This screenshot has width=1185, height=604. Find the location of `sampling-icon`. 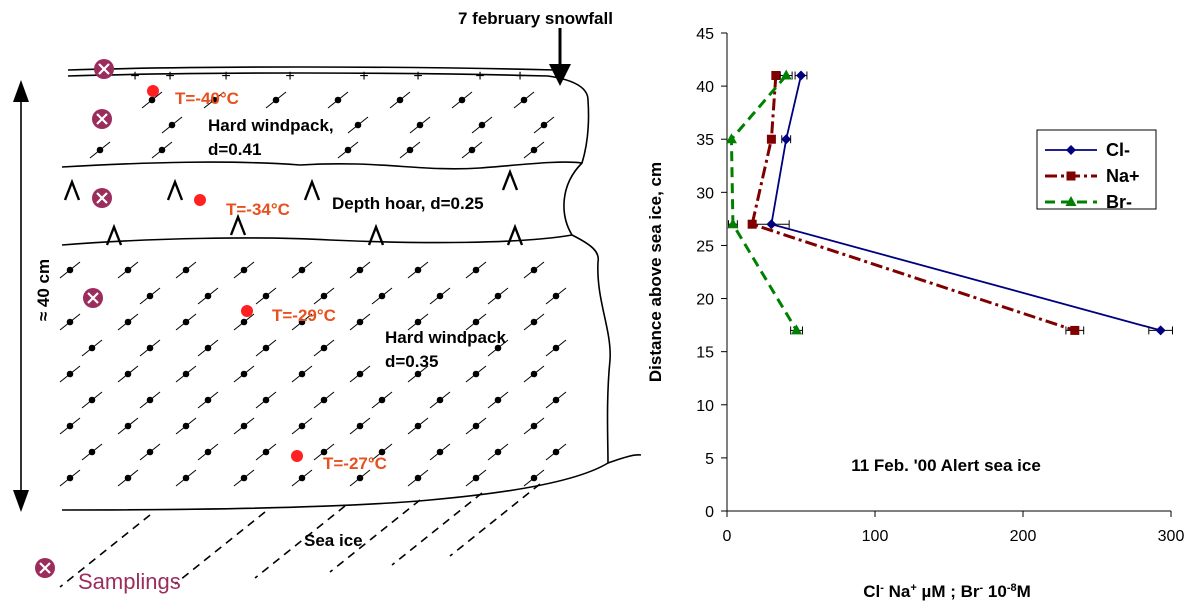

sampling-icon is located at coordinates (104, 69).